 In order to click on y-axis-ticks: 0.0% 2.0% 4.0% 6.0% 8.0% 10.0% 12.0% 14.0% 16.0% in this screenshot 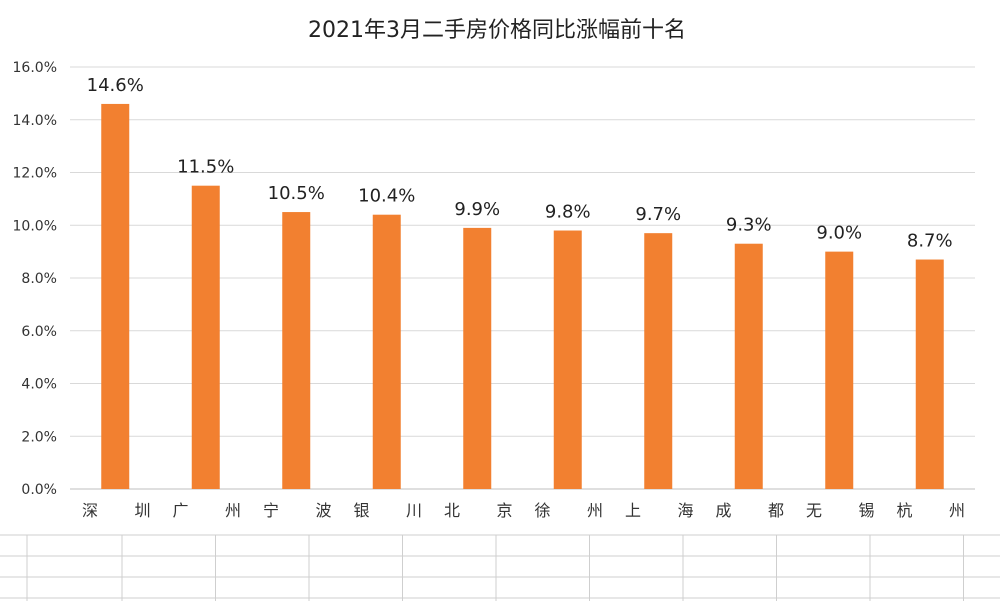, I will do `click(35, 279)`.